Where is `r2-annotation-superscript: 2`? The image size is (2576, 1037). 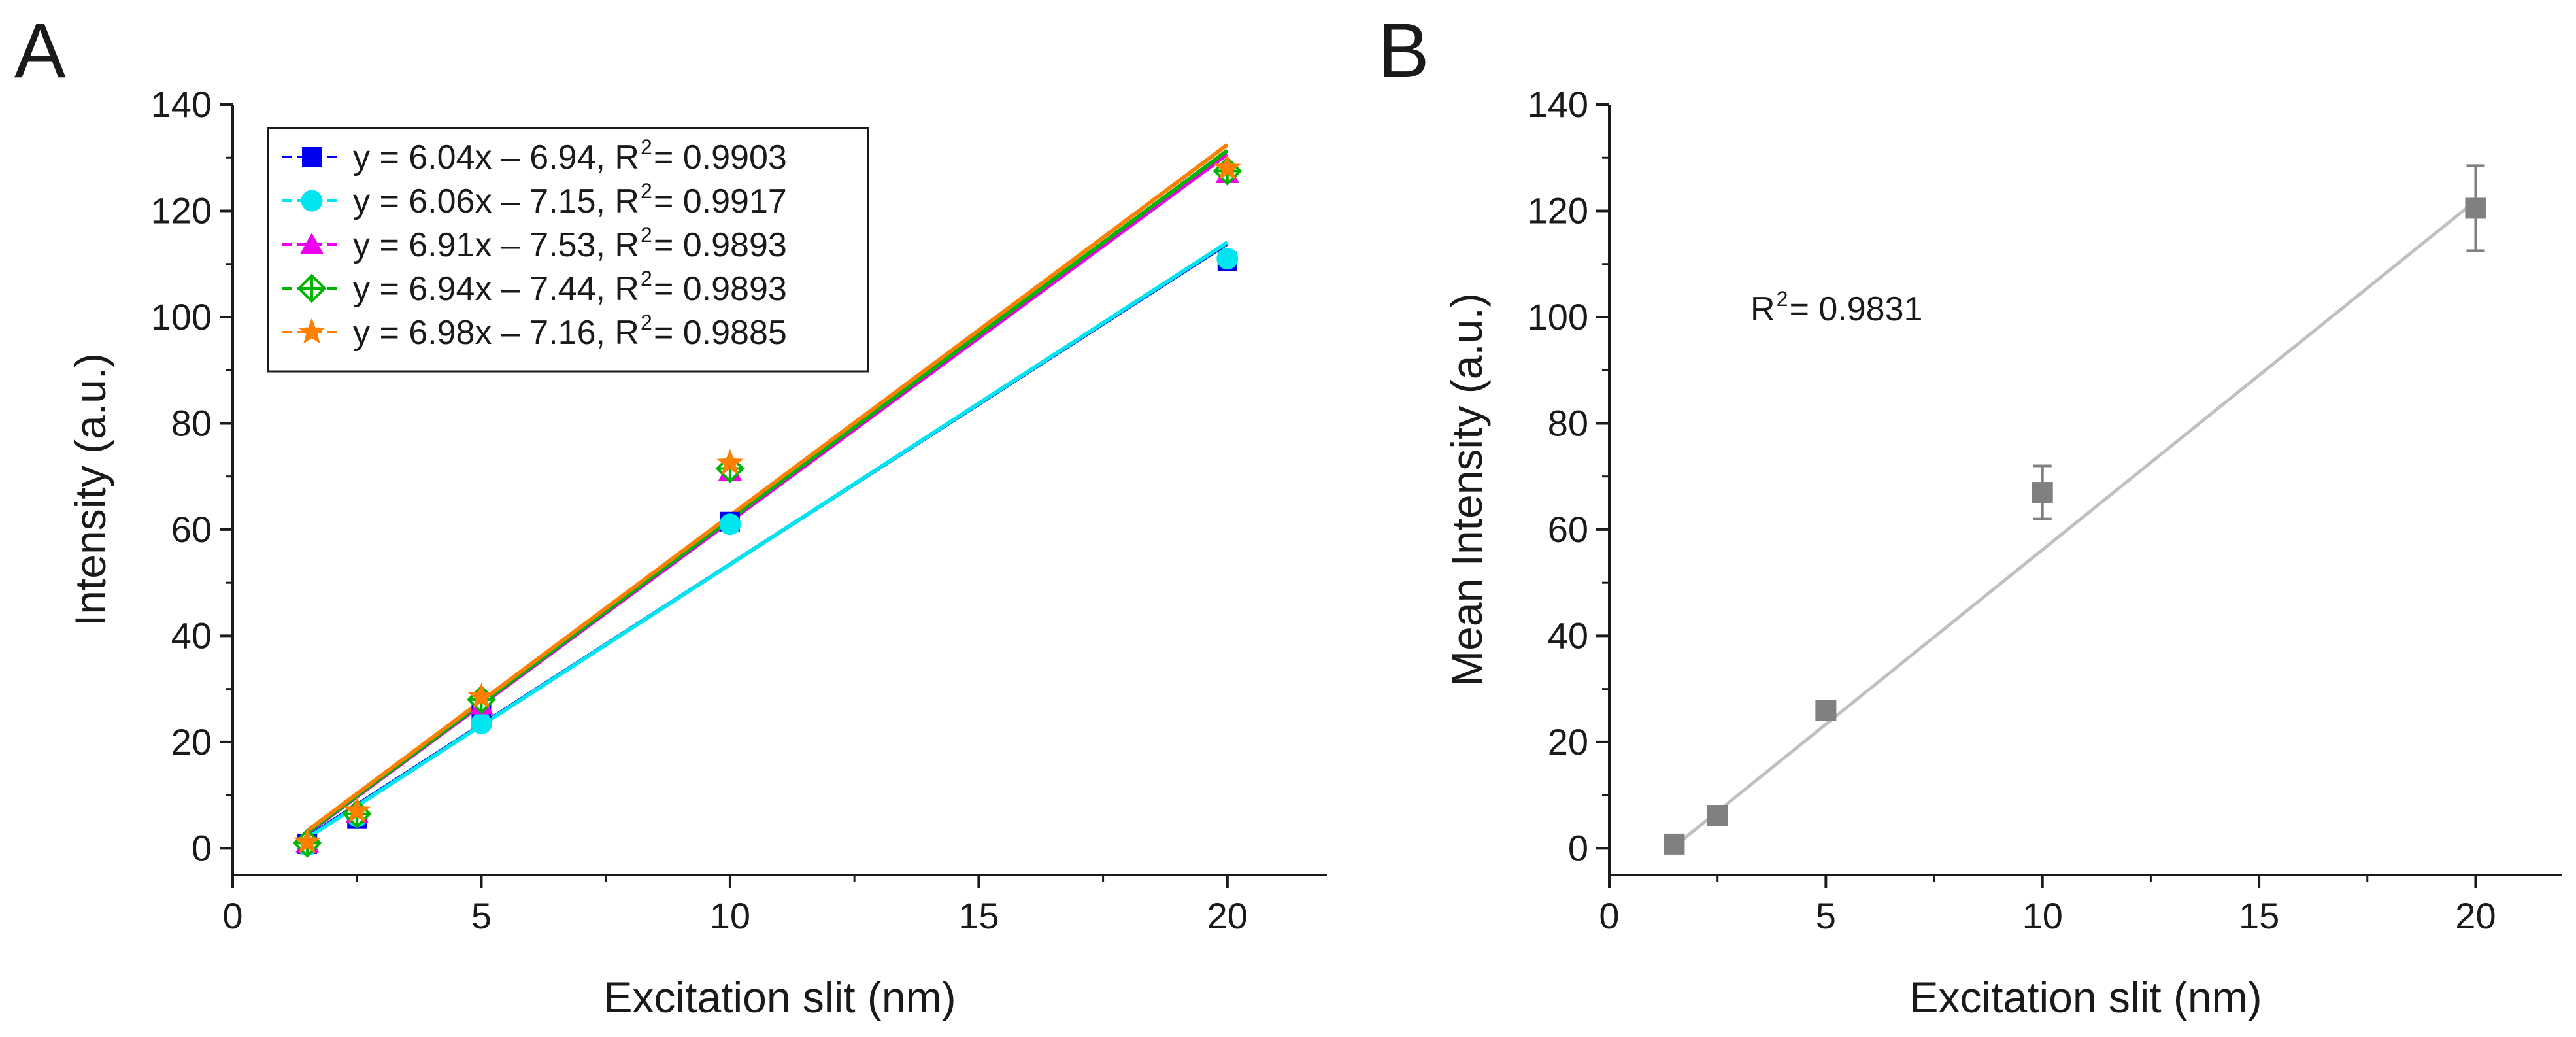 r2-annotation-superscript: 2 is located at coordinates (1782, 299).